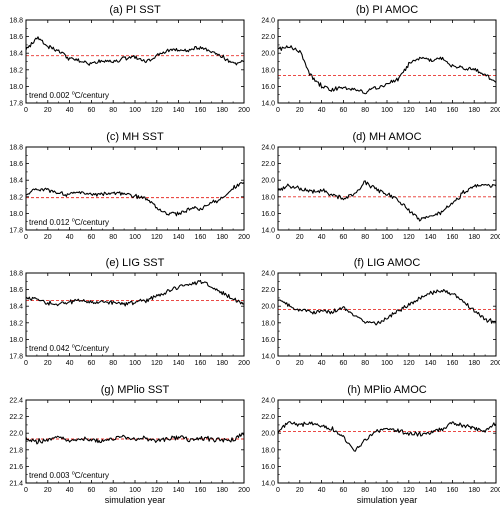 The height and width of the screenshot is (508, 500). Describe the element at coordinates (16, 450) in the screenshot. I see `y-tick-label: 21.8` at that location.